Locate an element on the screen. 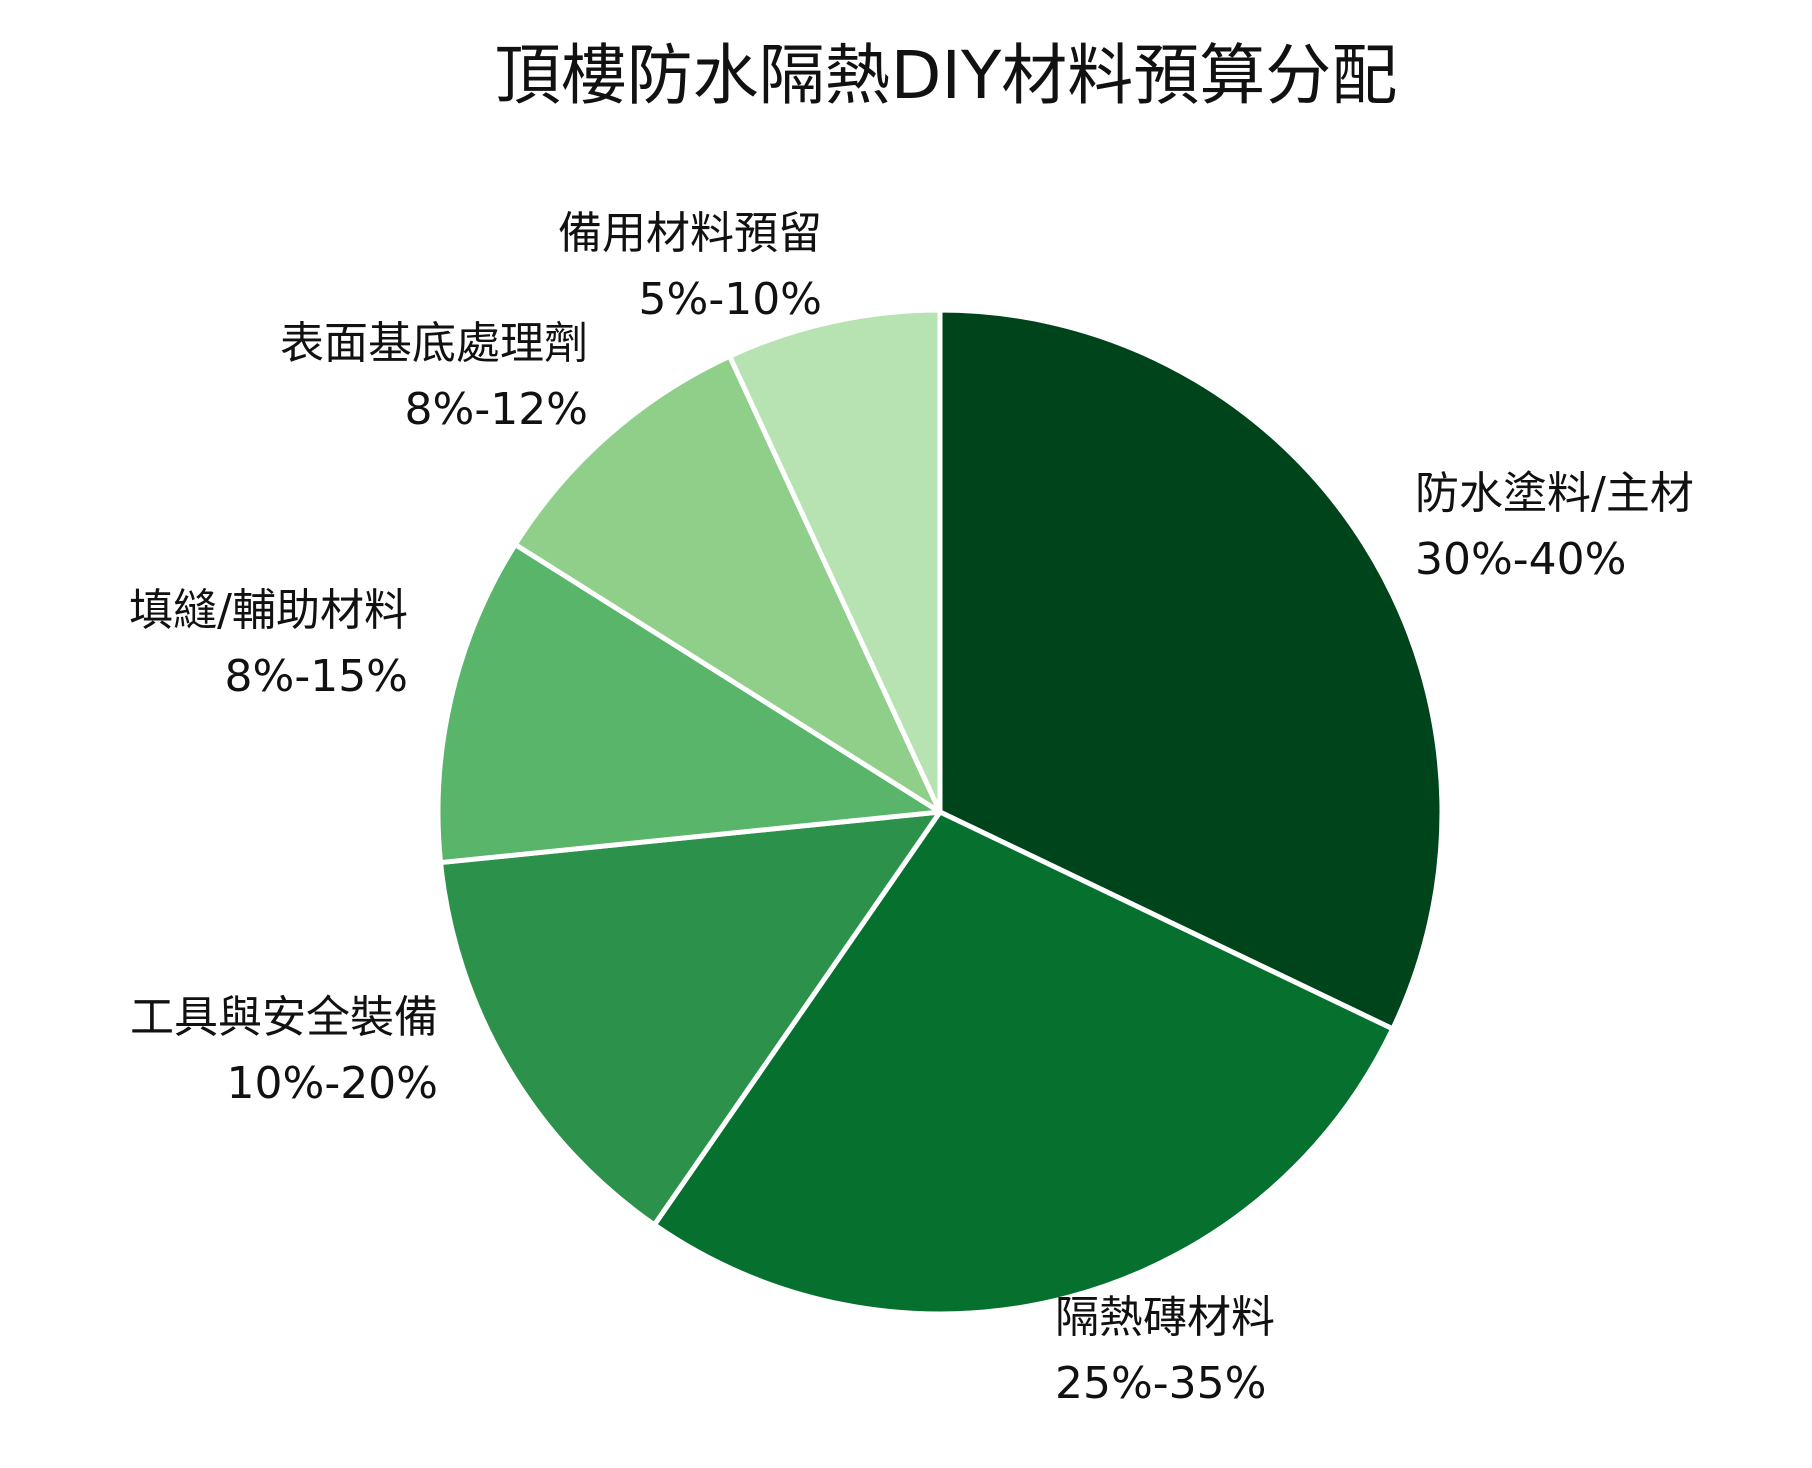 This screenshot has height=1468, width=1812. slice-range-label: 8%-15% is located at coordinates (316, 676).